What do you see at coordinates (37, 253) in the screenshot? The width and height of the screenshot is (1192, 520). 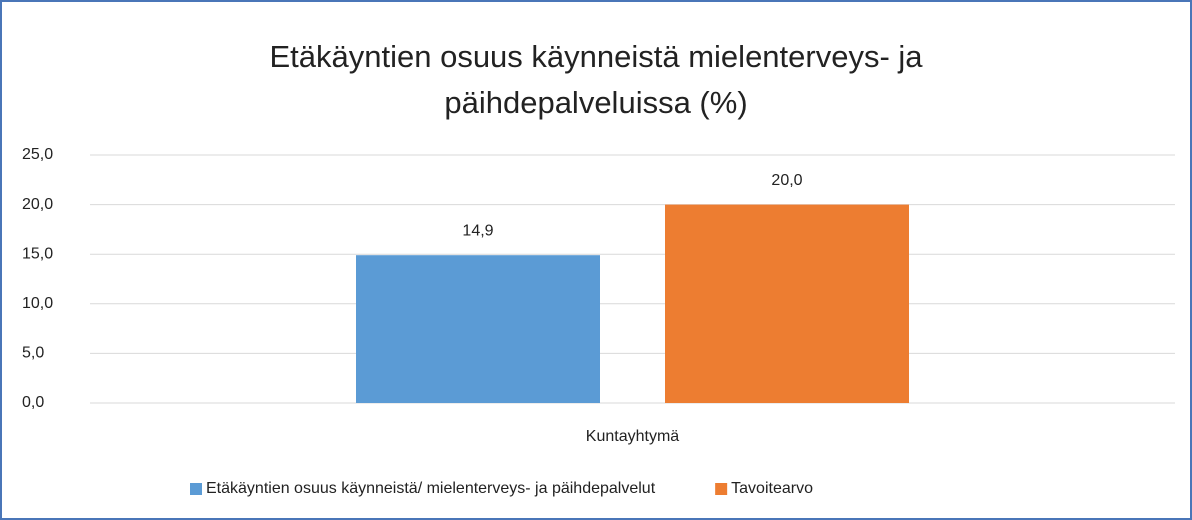 I see `y-tick-label: 15,0` at bounding box center [37, 253].